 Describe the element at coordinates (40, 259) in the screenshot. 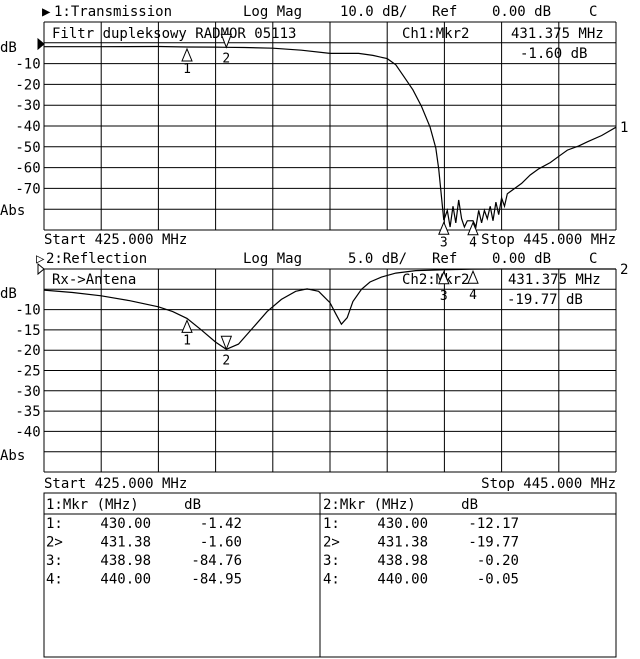

I see `channel-2-arrow-icon: ▷` at that location.